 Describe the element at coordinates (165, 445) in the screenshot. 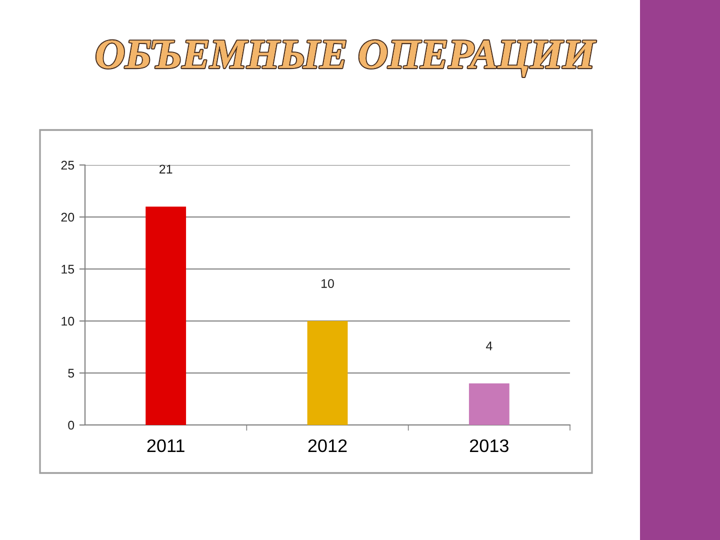

I see `x-tick-label: 2011` at that location.